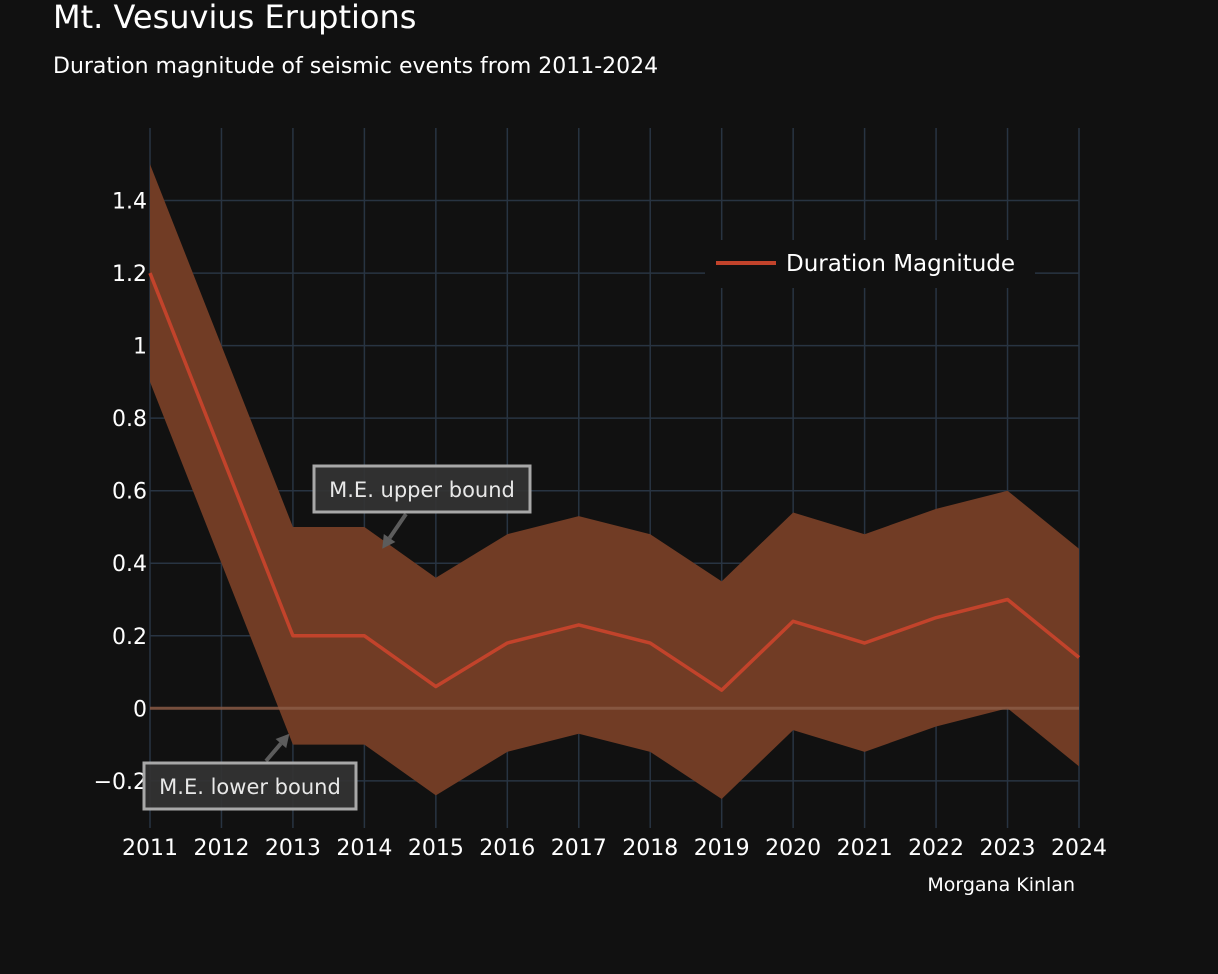  I want to click on y-tick-label: −0.2, so click(120, 782).